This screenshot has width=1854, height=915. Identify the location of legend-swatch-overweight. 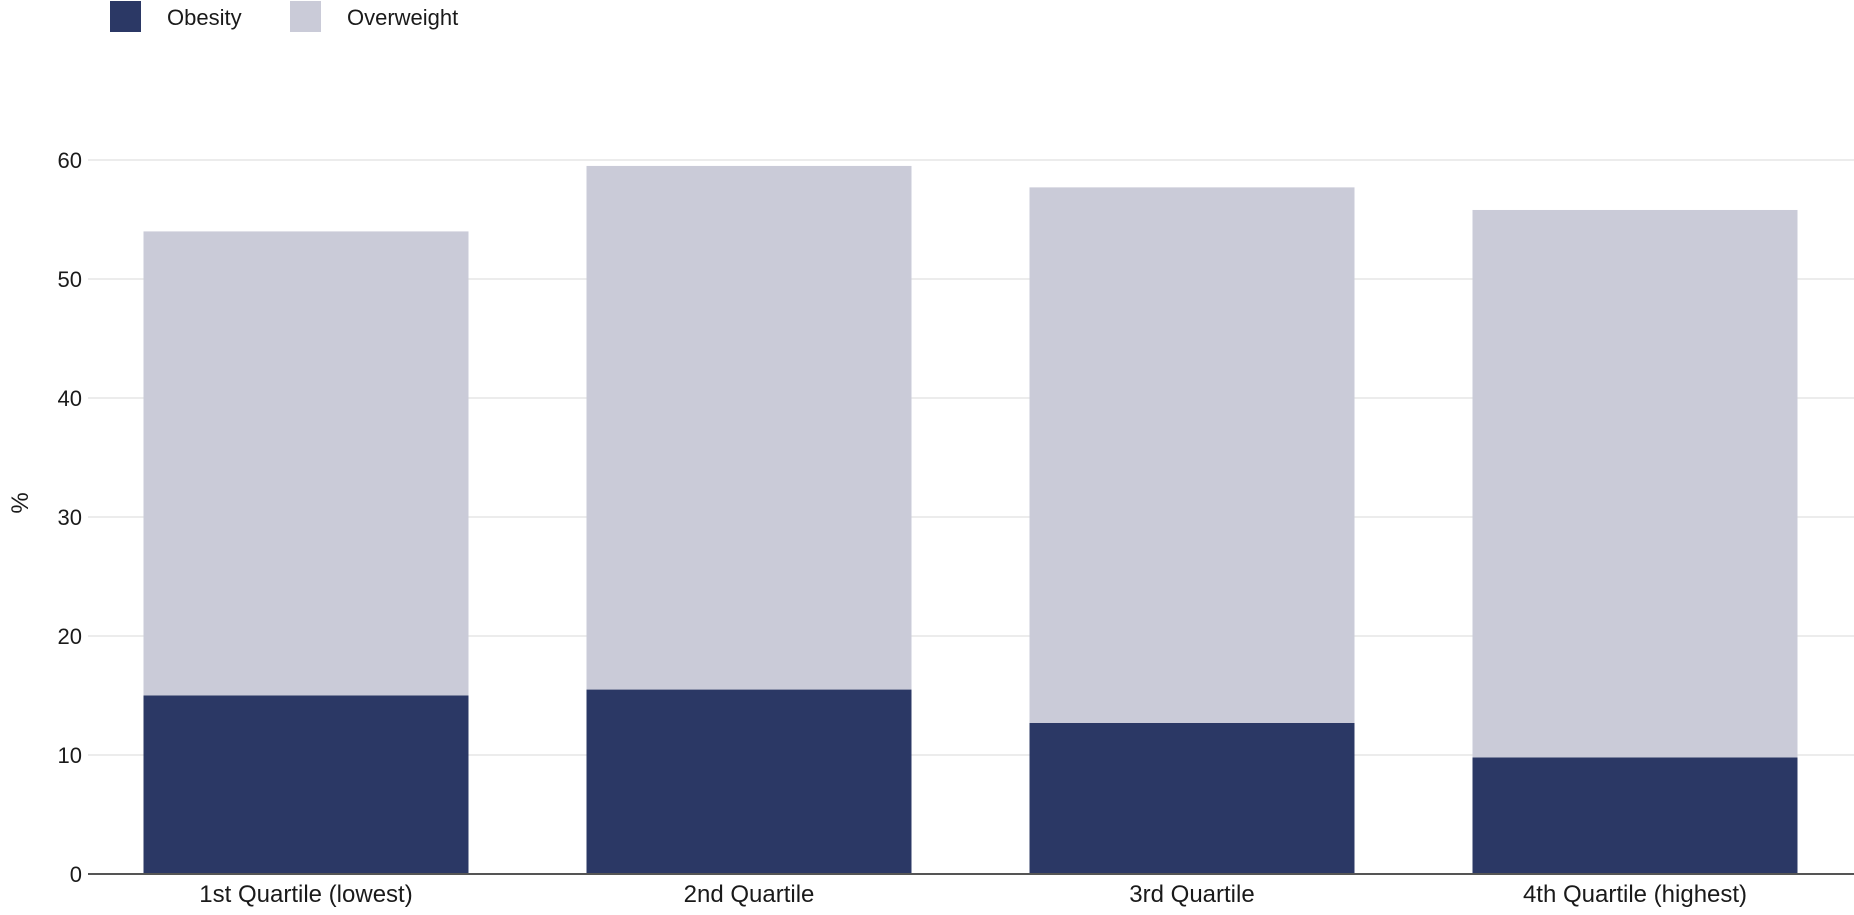
(305, 16).